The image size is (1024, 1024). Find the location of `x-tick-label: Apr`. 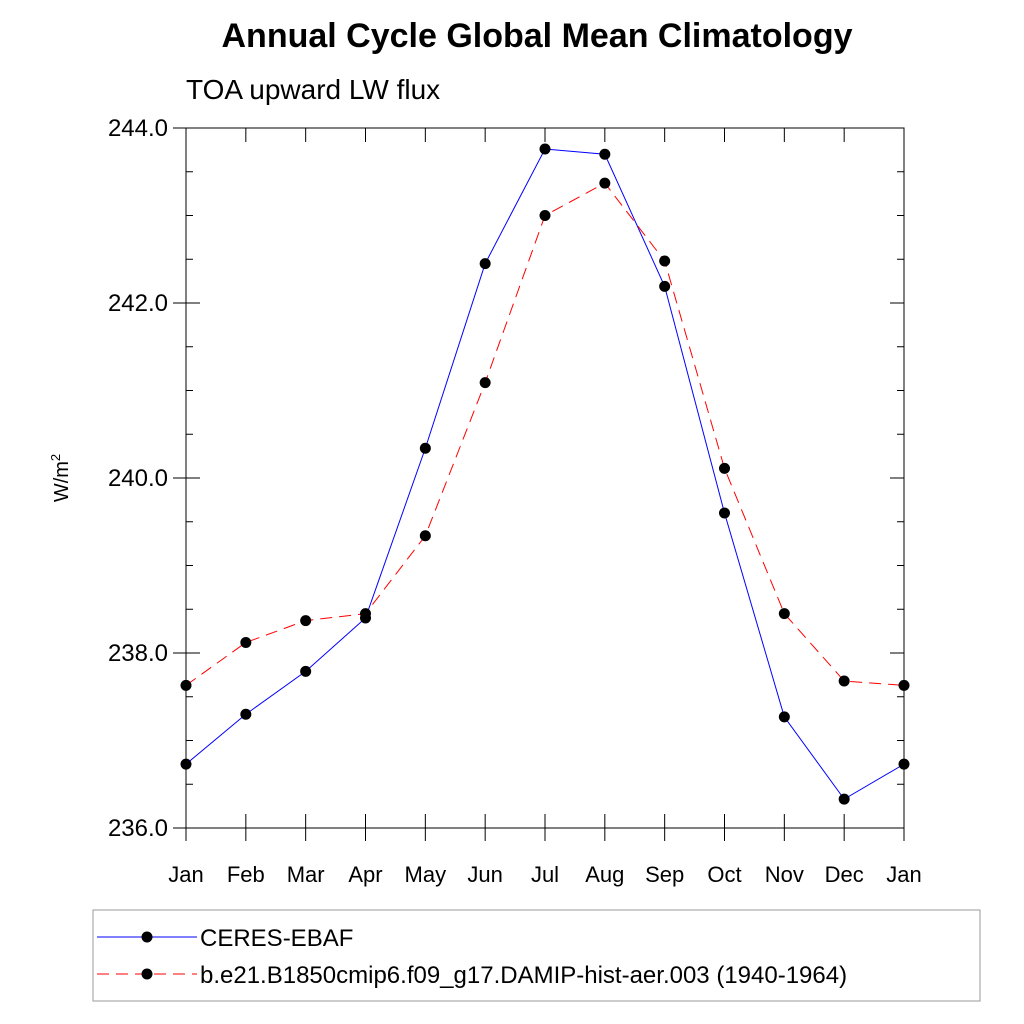

x-tick-label: Apr is located at coordinates (365, 874).